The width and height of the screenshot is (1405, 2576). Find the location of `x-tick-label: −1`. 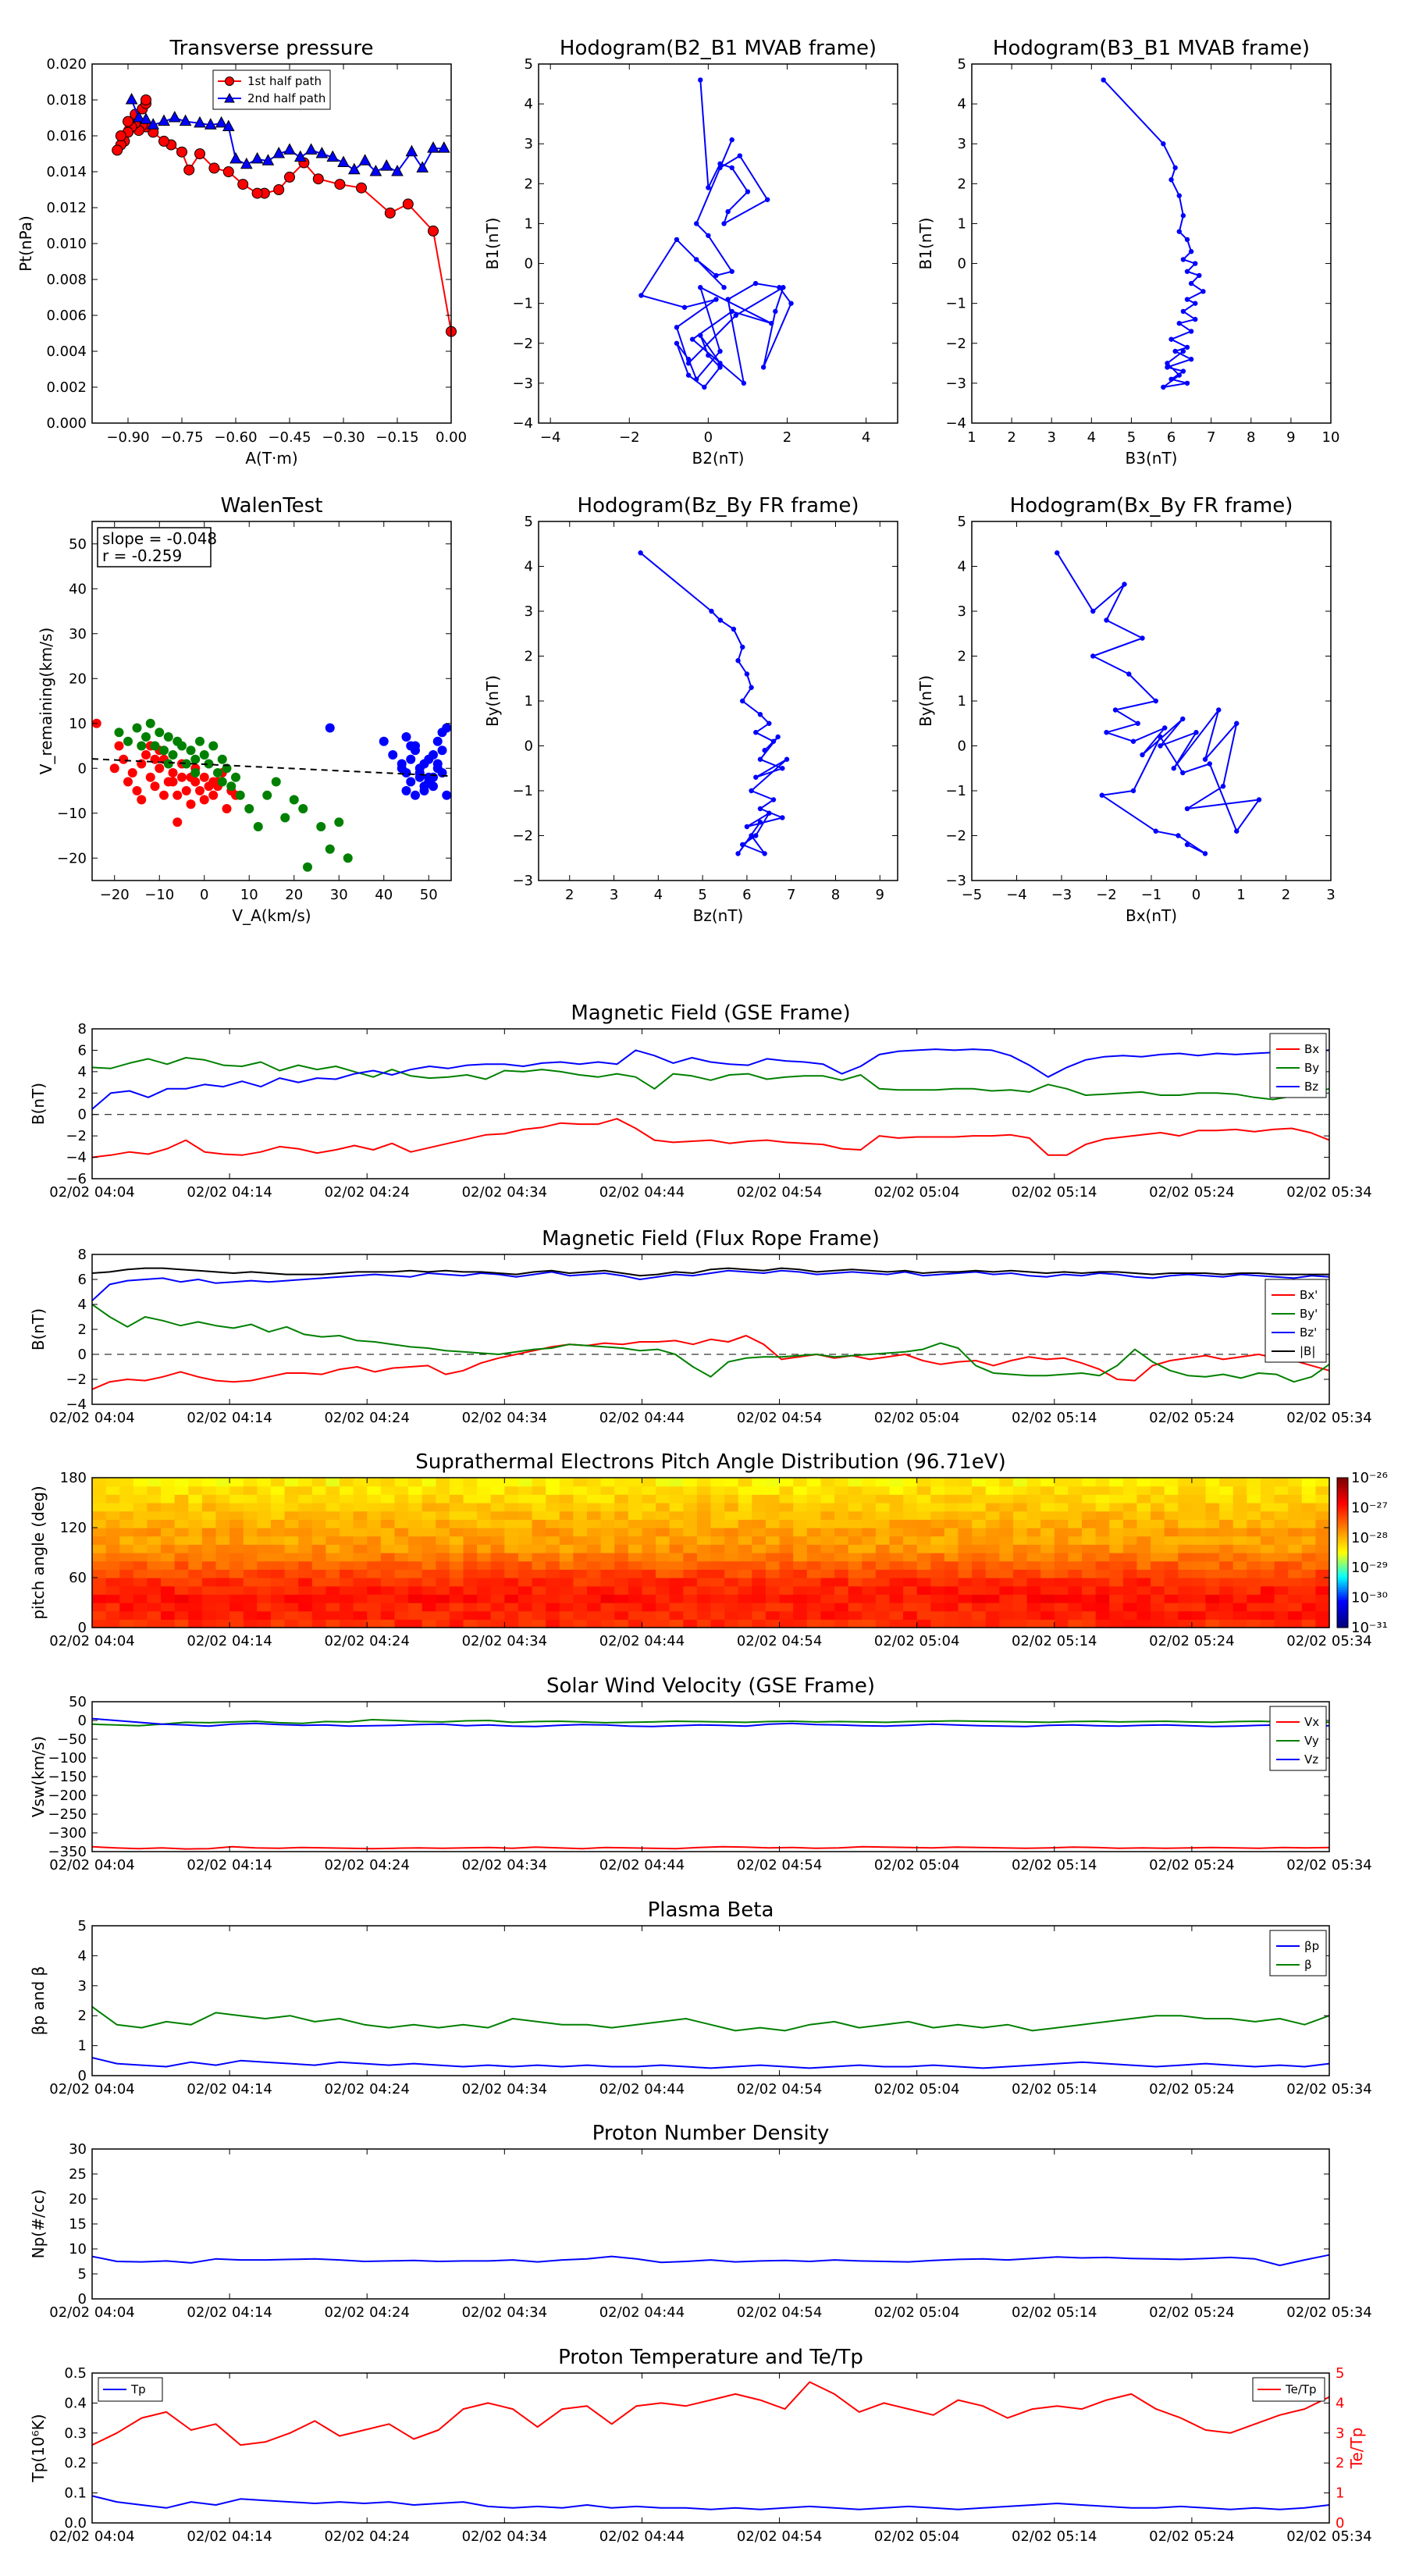

x-tick-label: −1 is located at coordinates (1151, 895).